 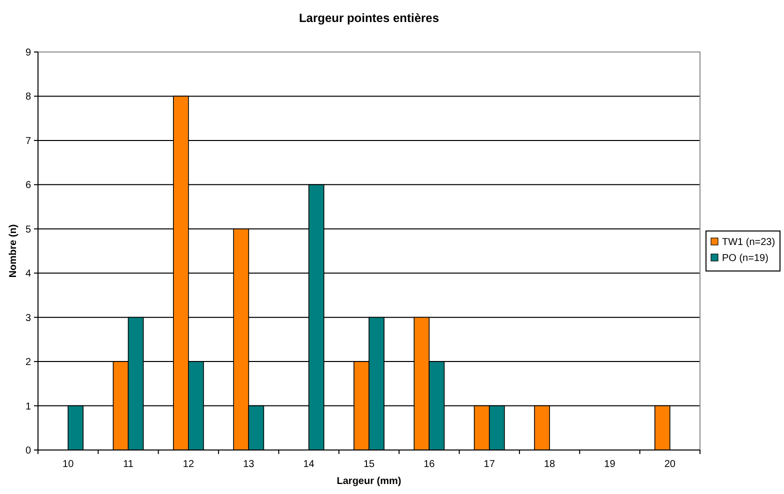 I want to click on x-tick-label: 13, so click(x=249, y=464).